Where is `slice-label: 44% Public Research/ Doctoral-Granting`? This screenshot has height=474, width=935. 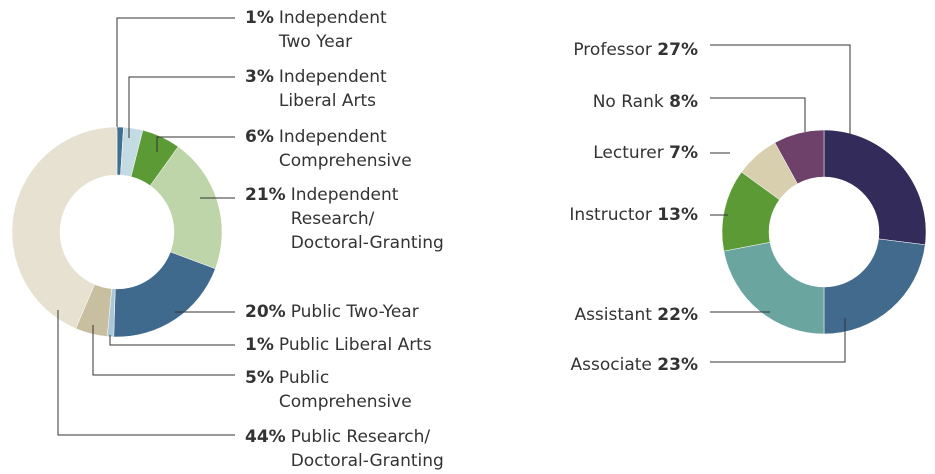
slice-label: 44% Public Research/ Doctoral-Granting is located at coordinates (344, 449).